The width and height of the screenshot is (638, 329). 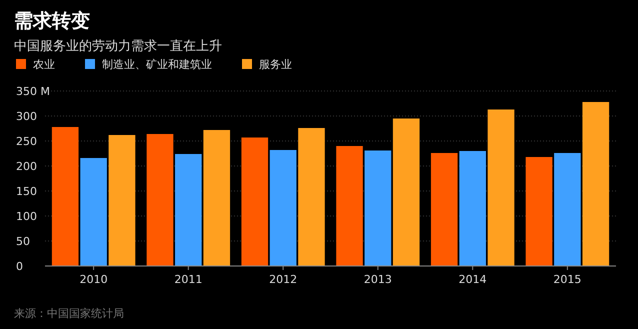 What do you see at coordinates (52, 21) in the screenshot?
I see `chart-title: 需求转变` at bounding box center [52, 21].